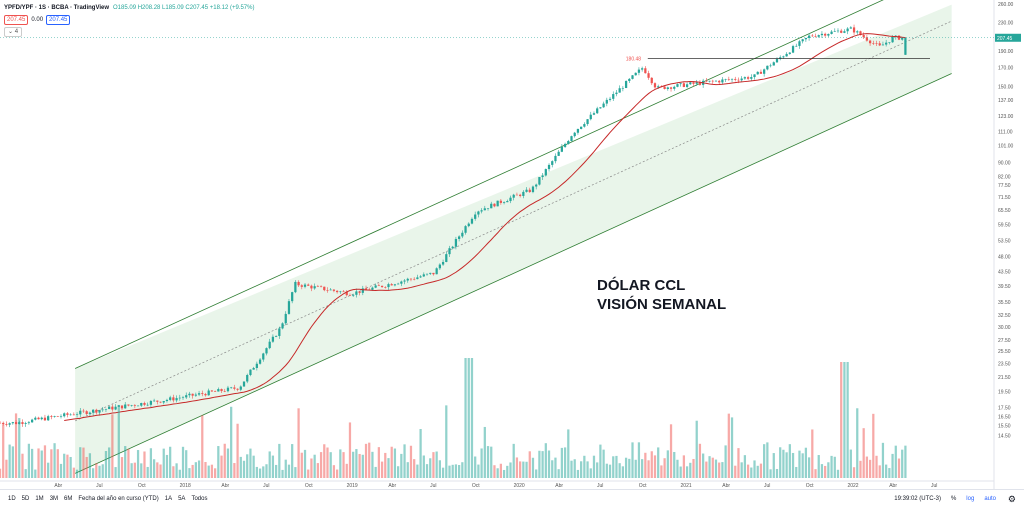 This screenshot has height=508, width=1024. Describe the element at coordinates (182, 499) in the screenshot. I see `timeframe-7: 5A` at that location.